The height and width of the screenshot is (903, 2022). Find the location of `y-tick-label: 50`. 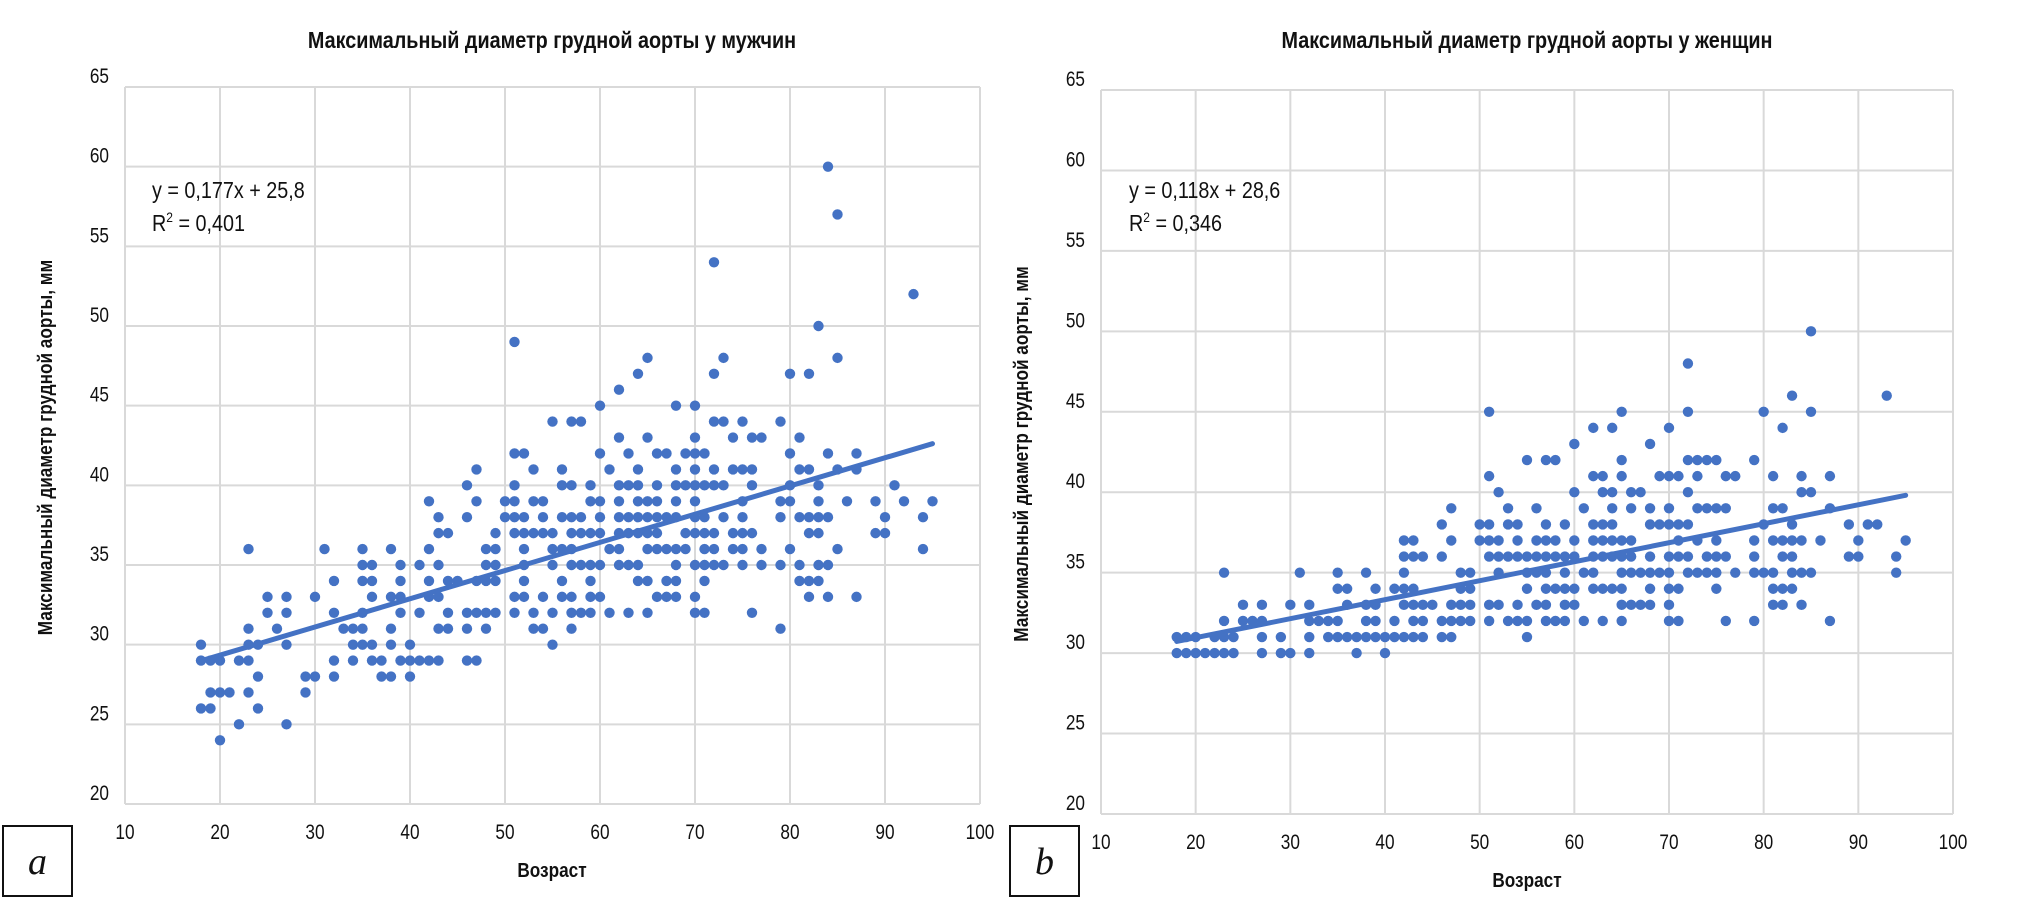

y-tick-label: 50 is located at coordinates (99, 316).